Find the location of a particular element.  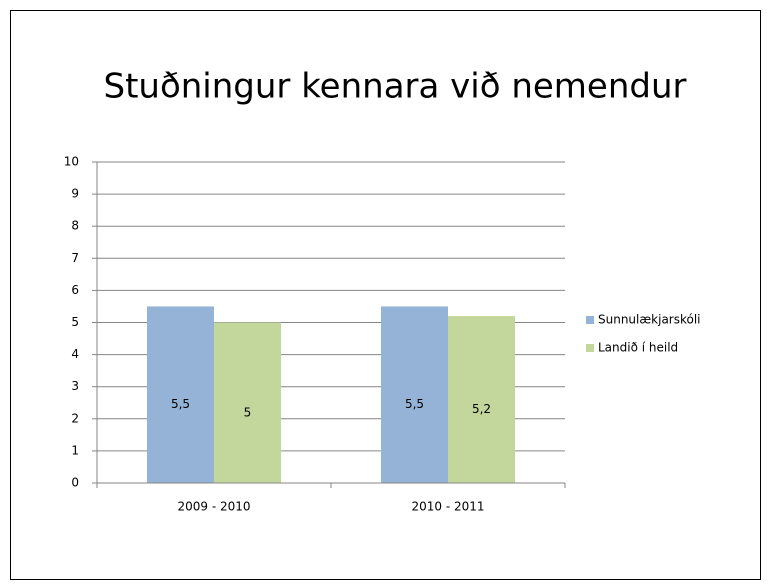

y-tick-label: 0 is located at coordinates (75, 483).